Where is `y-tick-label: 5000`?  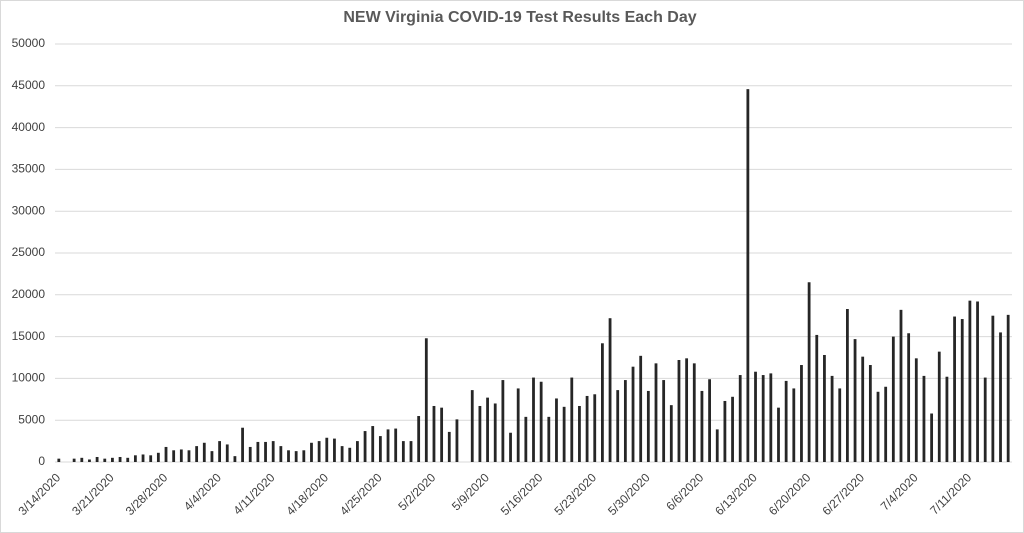 y-tick-label: 5000 is located at coordinates (31, 419).